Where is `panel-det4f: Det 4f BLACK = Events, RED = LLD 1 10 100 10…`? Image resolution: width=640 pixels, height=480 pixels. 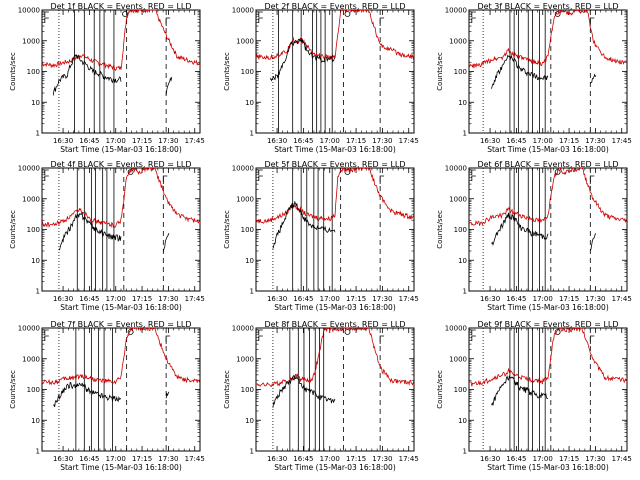
panel-det4f: Det 4f BLACK = Events, RED = LLD 1 10 100 10… is located at coordinates (107, 236).